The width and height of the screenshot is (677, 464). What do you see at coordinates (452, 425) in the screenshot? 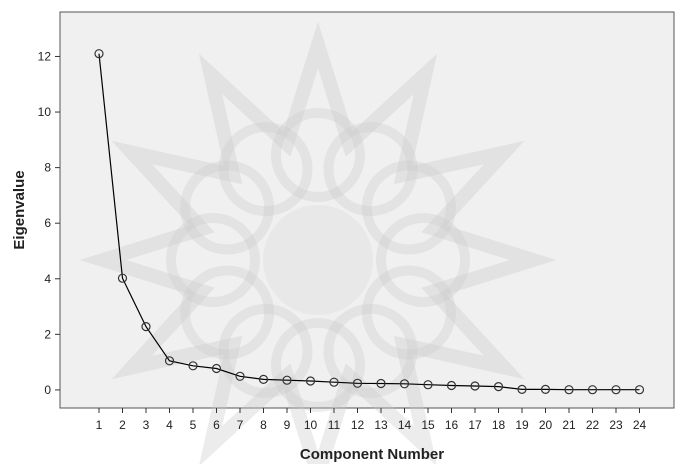
I see `x-tick-label: 16` at bounding box center [452, 425].